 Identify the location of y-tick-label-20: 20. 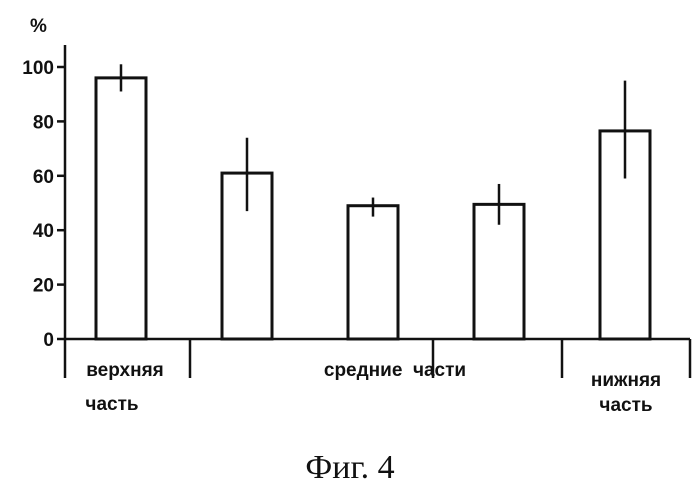
(43, 286).